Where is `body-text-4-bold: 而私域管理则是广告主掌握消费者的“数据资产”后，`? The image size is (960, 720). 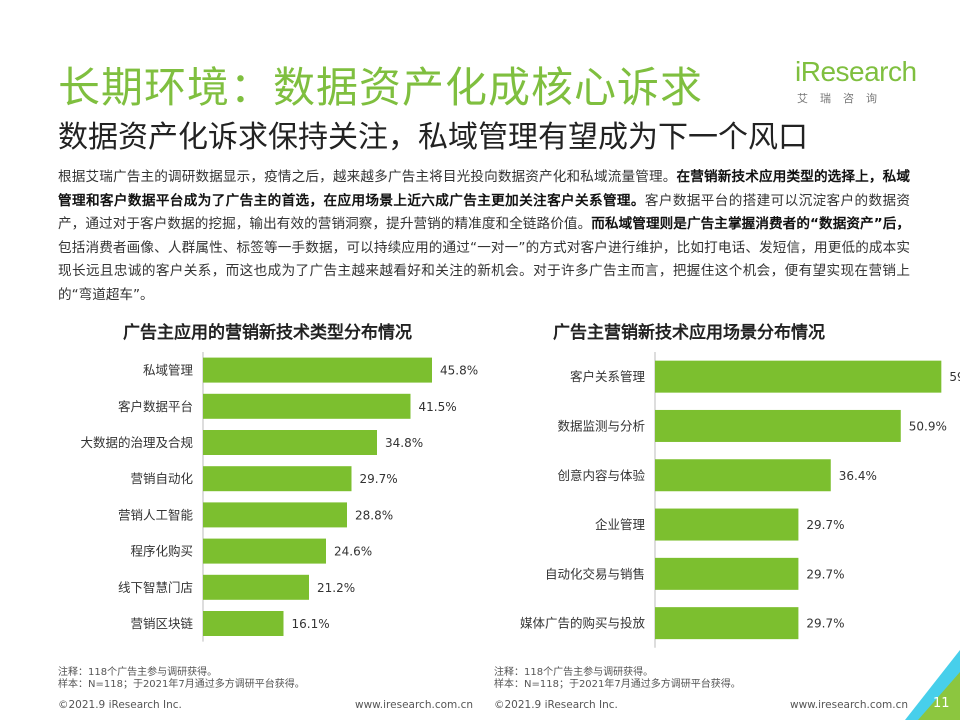
body-text-4-bold: 而私域管理则是广告主掌握消费者的“数据资产”后， is located at coordinates (750, 224).